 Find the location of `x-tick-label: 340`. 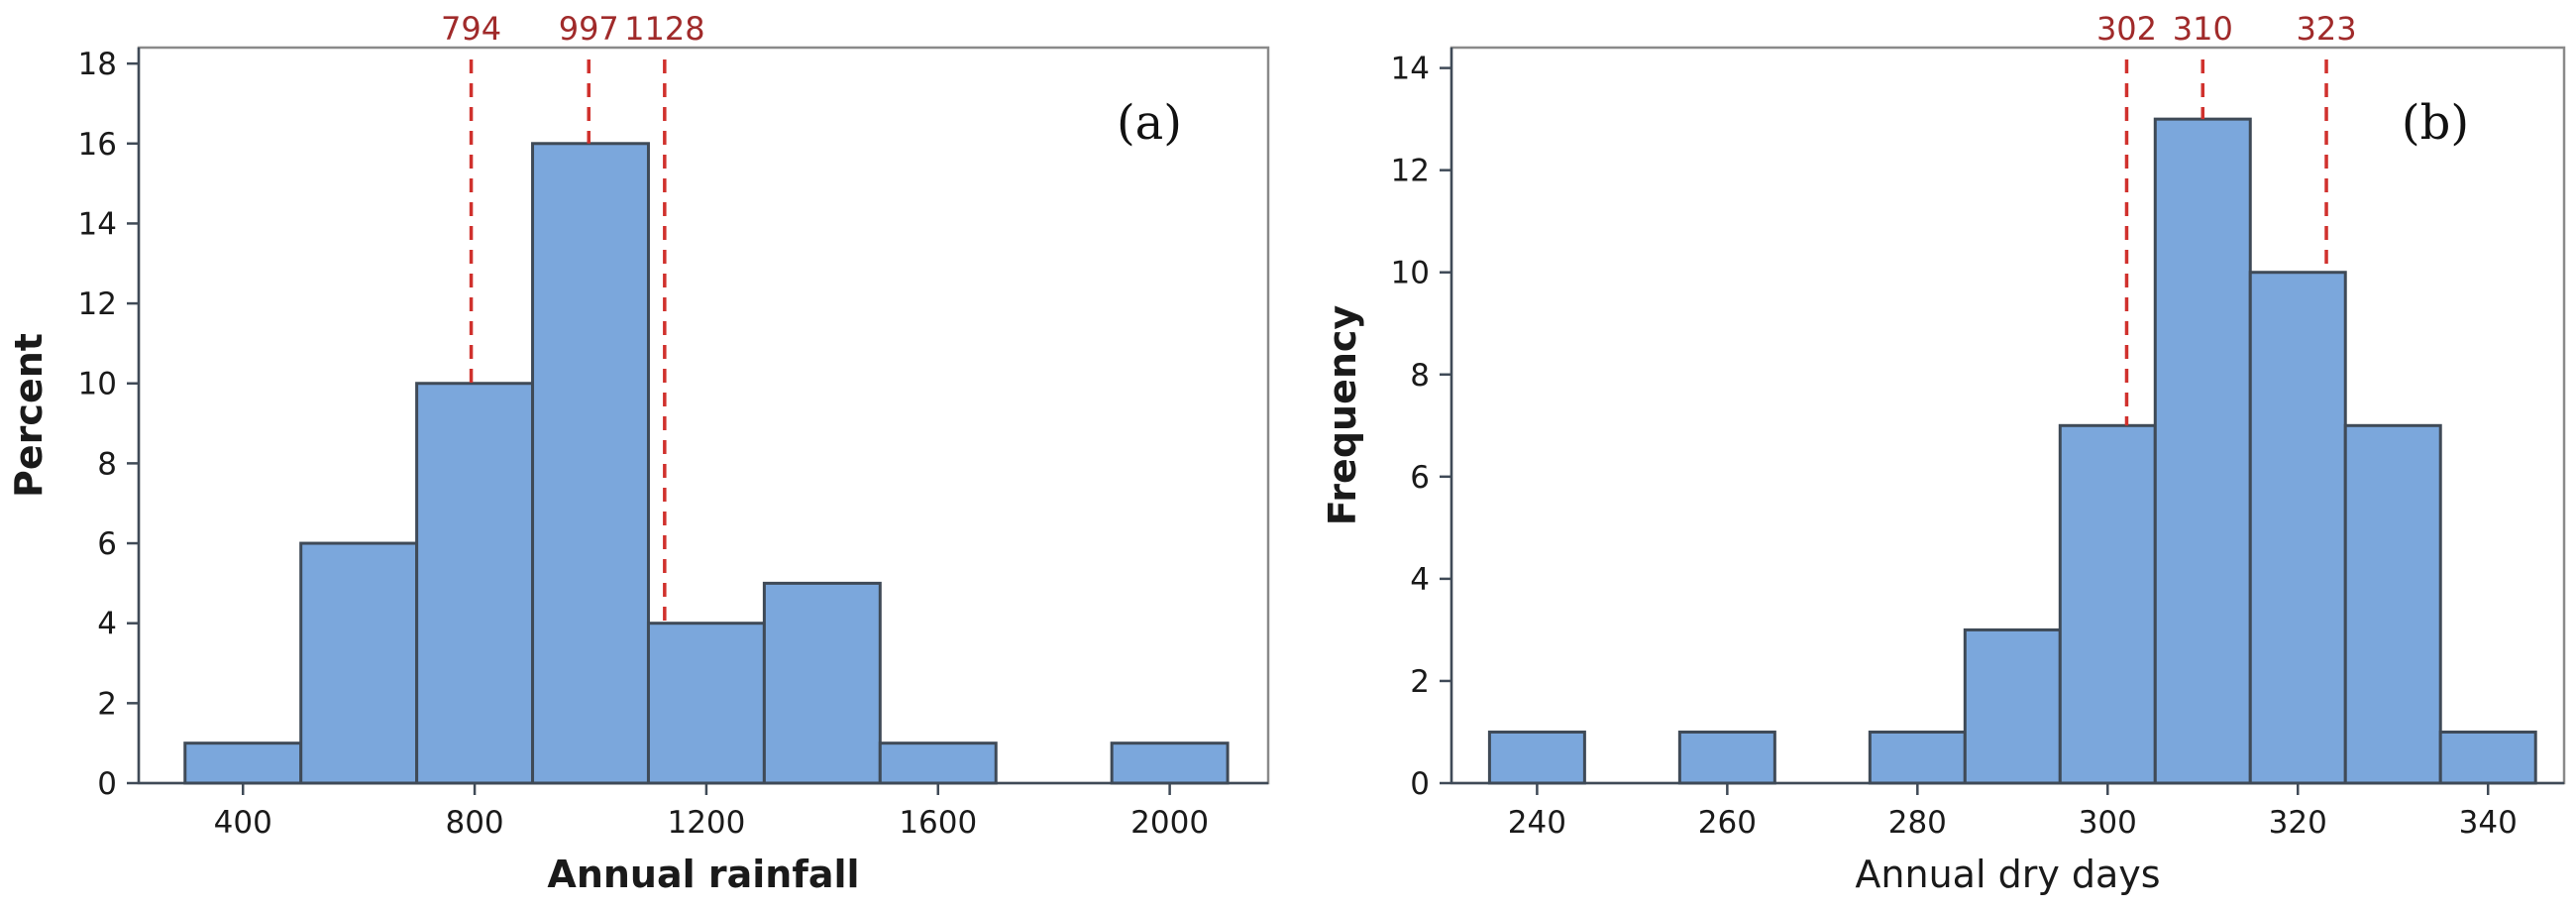

x-tick-label: 340 is located at coordinates (2489, 823).